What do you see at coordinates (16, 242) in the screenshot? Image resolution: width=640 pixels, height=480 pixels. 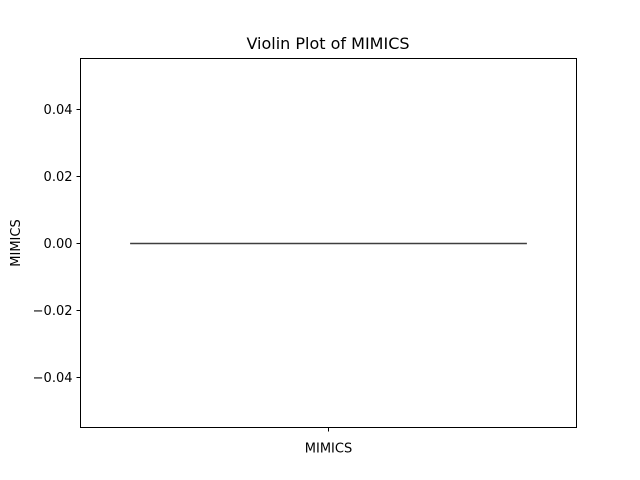 I see `y-axis-label: MIMICS` at bounding box center [16, 242].